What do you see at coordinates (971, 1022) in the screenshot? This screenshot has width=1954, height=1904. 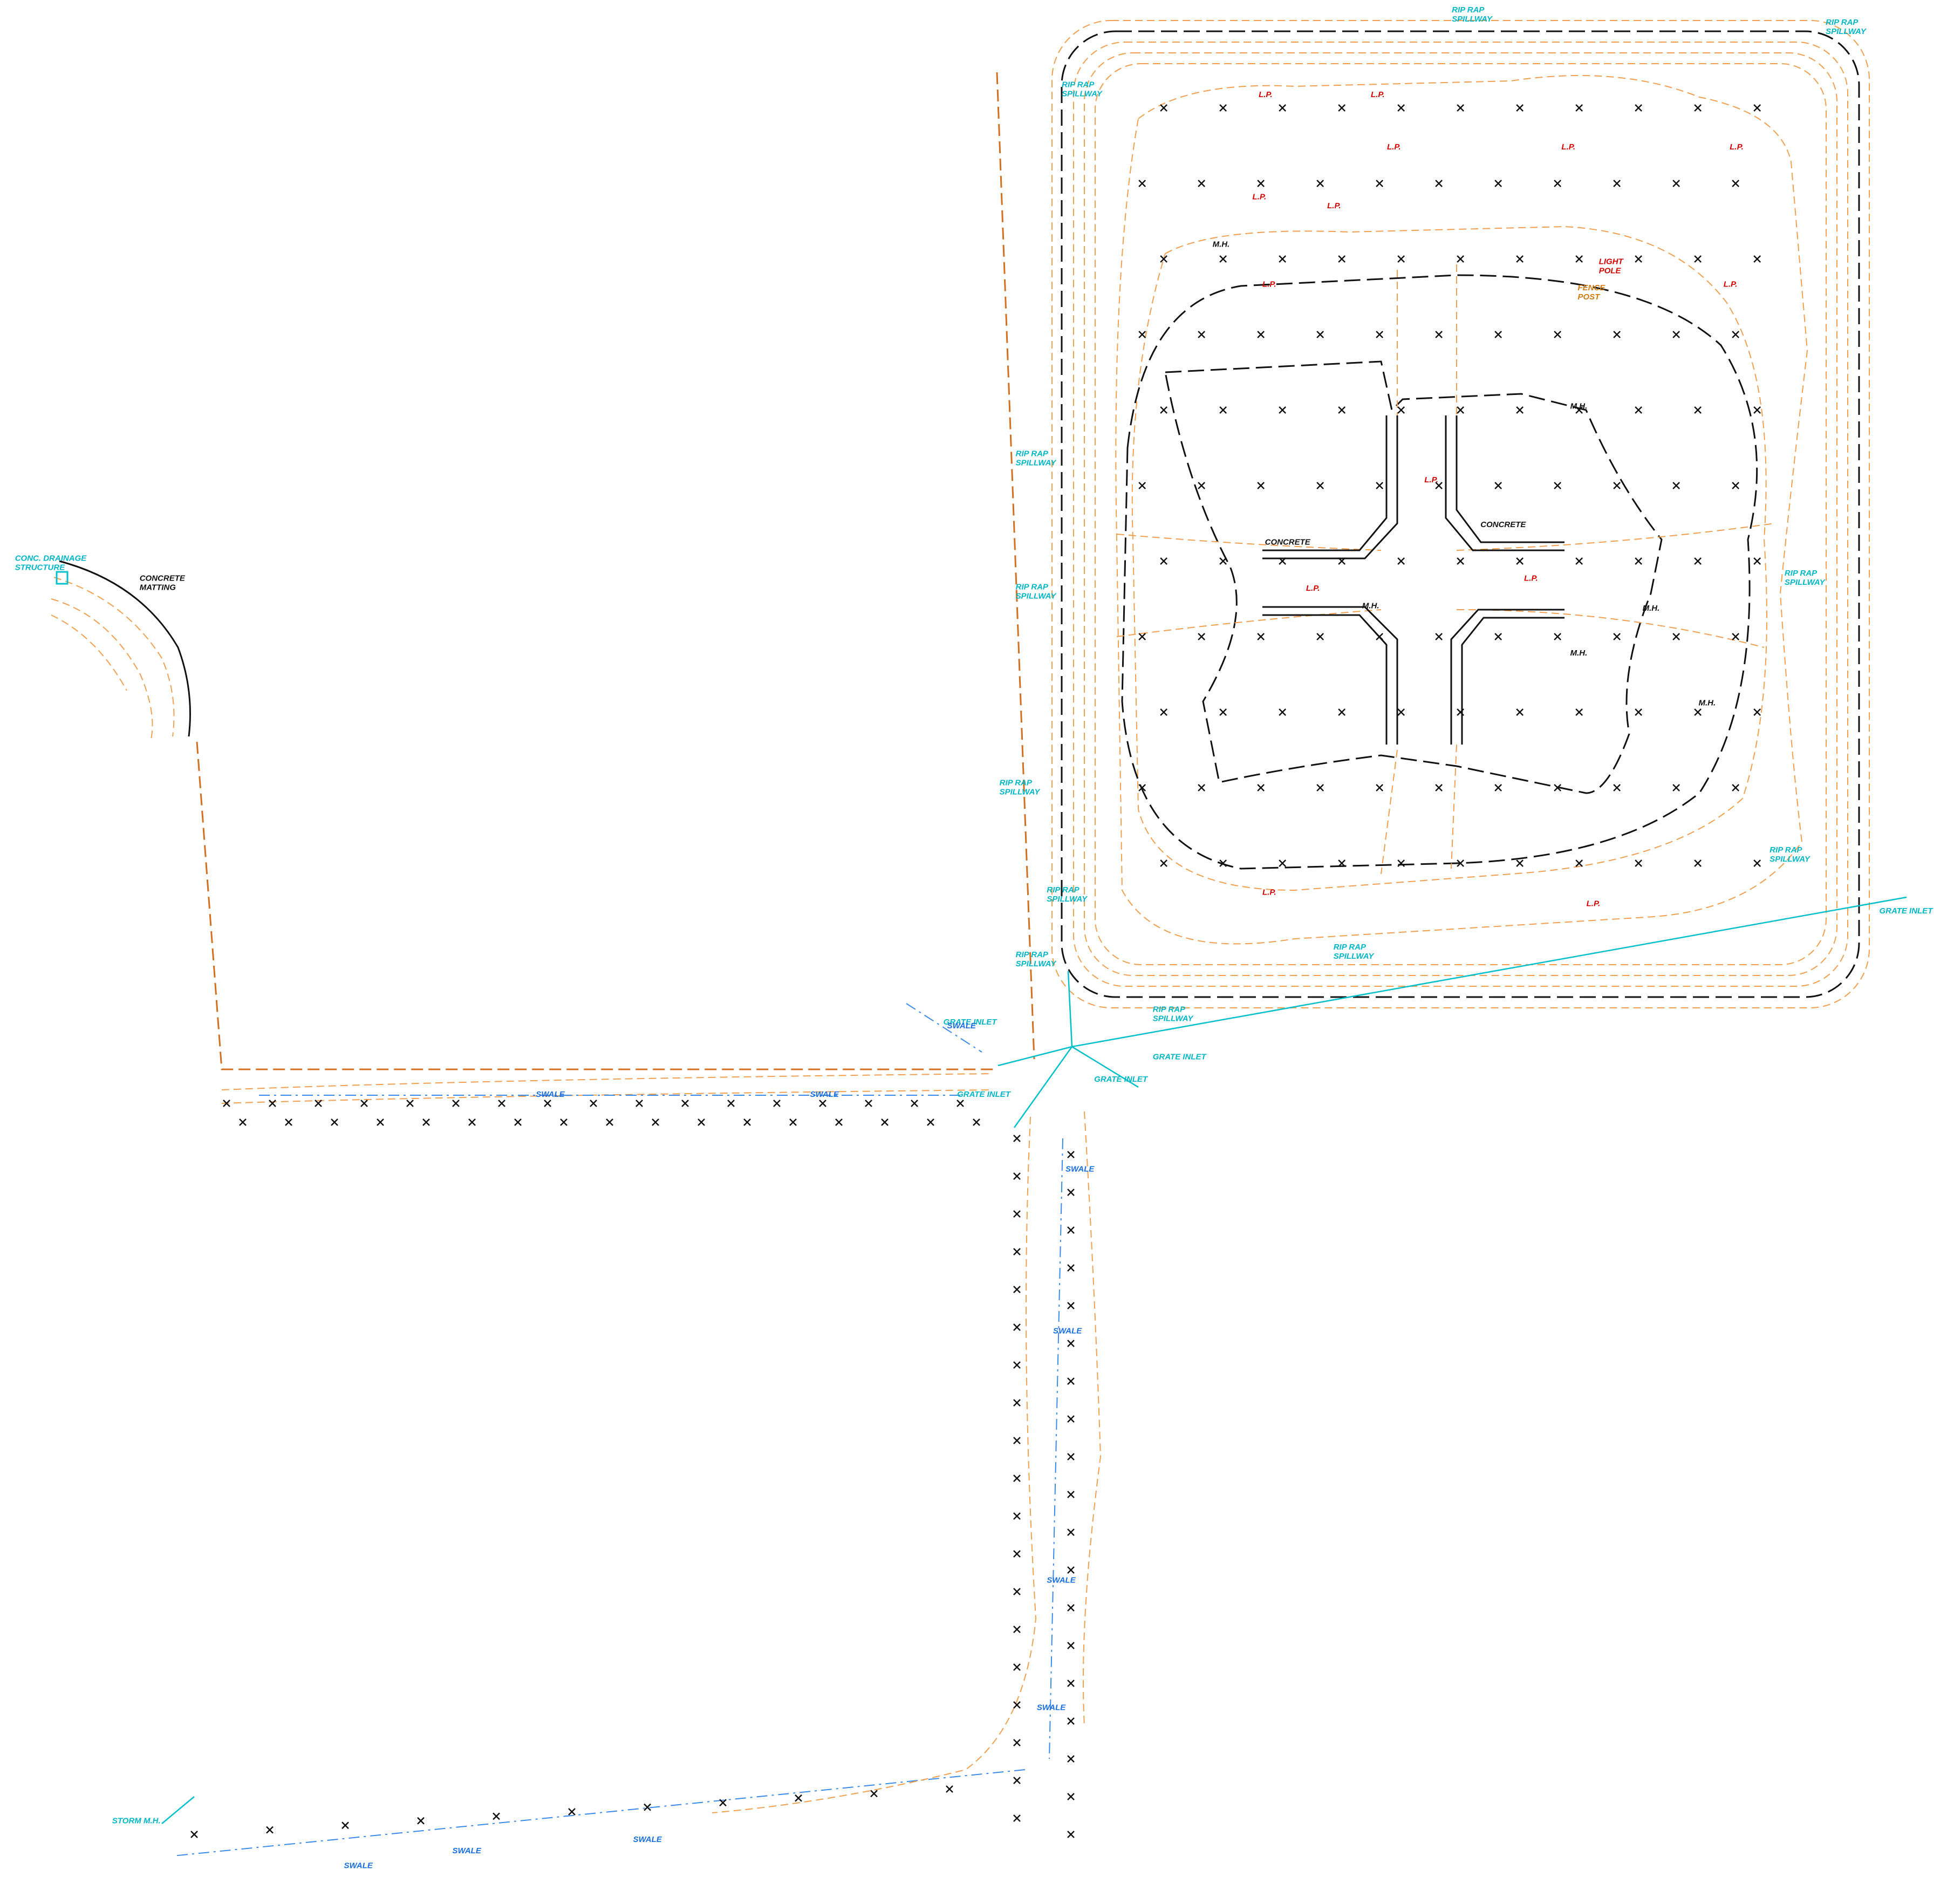 I see `inlet-label: GRATE INLET` at bounding box center [971, 1022].